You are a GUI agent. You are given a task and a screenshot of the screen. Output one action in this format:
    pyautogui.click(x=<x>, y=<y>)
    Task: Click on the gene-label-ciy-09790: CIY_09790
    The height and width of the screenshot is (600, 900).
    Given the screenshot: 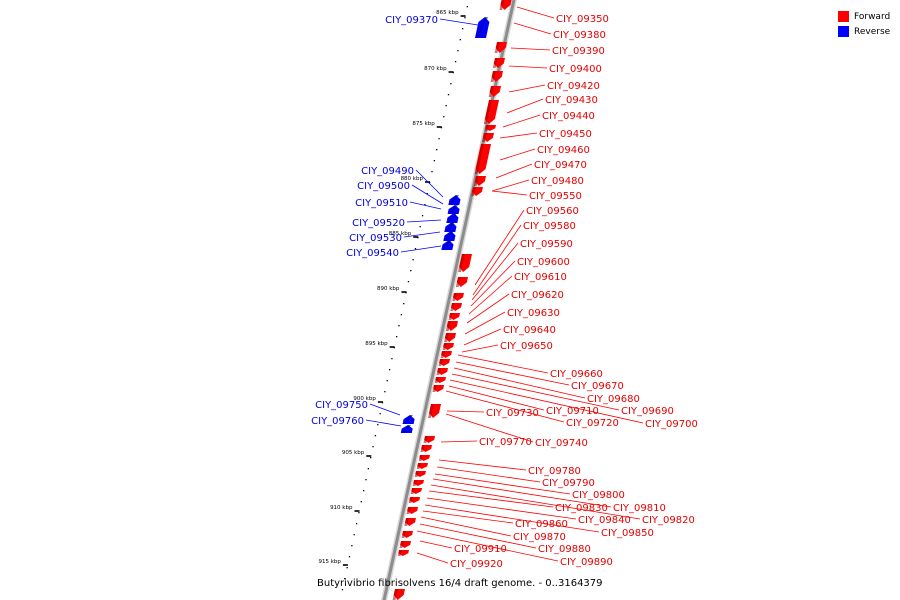 What is the action you would take?
    pyautogui.click(x=568, y=483)
    